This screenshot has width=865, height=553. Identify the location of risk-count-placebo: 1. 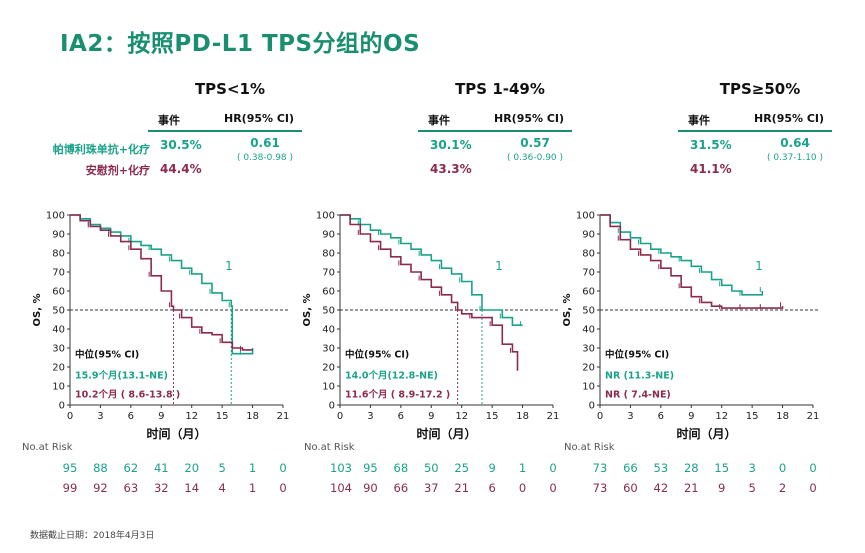
(252, 488).